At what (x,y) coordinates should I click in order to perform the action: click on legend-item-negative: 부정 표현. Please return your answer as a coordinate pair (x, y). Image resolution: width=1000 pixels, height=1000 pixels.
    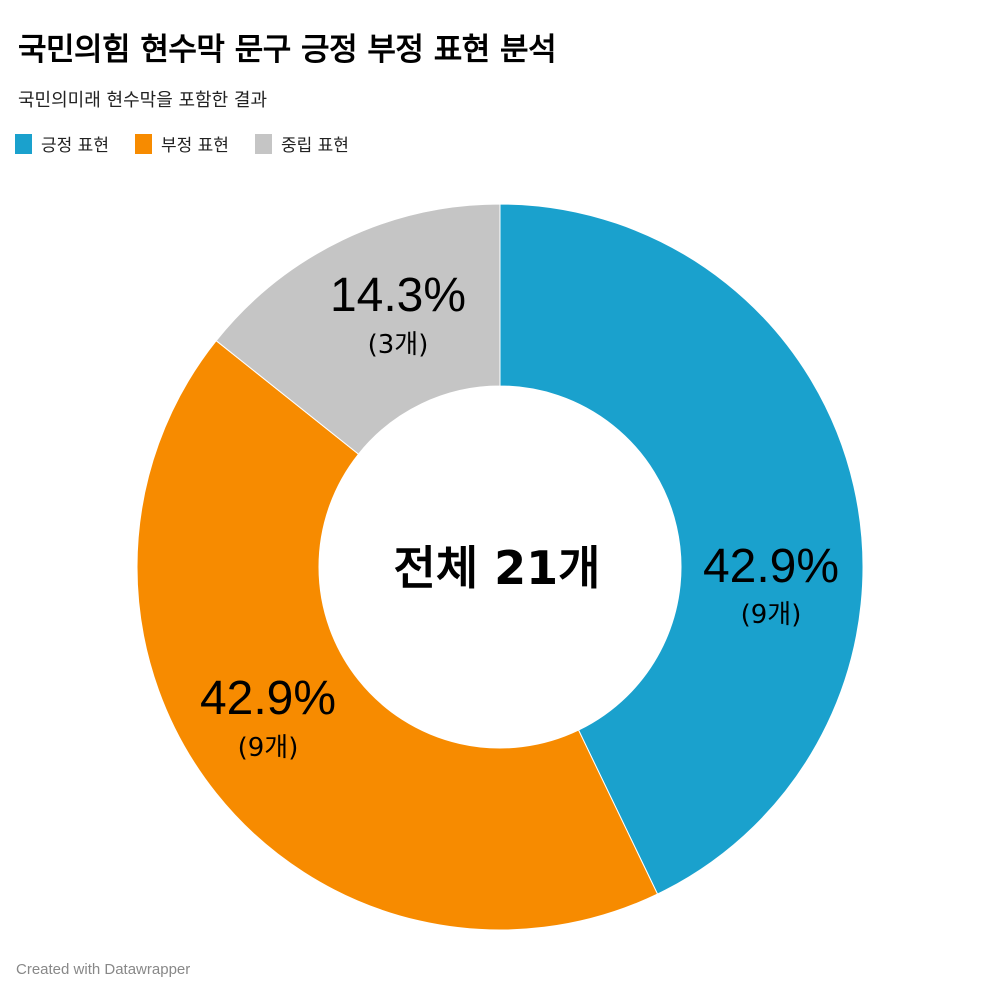
    Looking at the image, I should click on (181, 143).